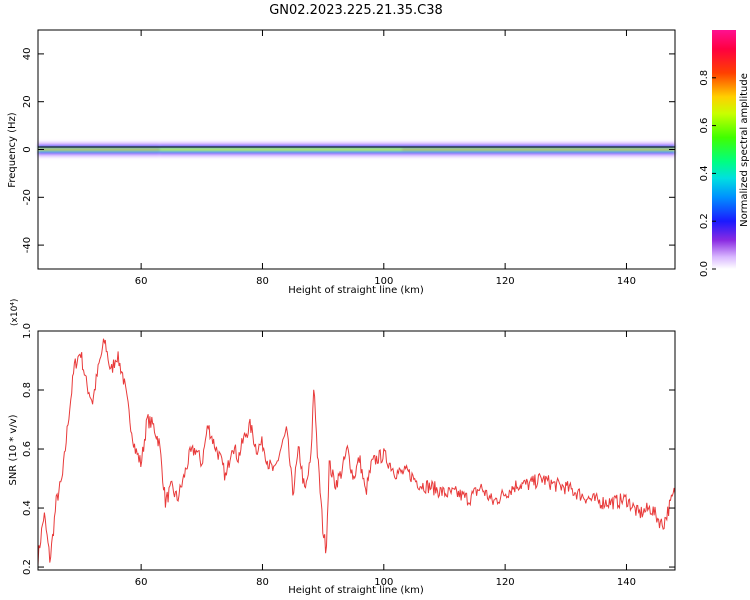  I want to click on y-tick-label: -20, so click(27, 197).